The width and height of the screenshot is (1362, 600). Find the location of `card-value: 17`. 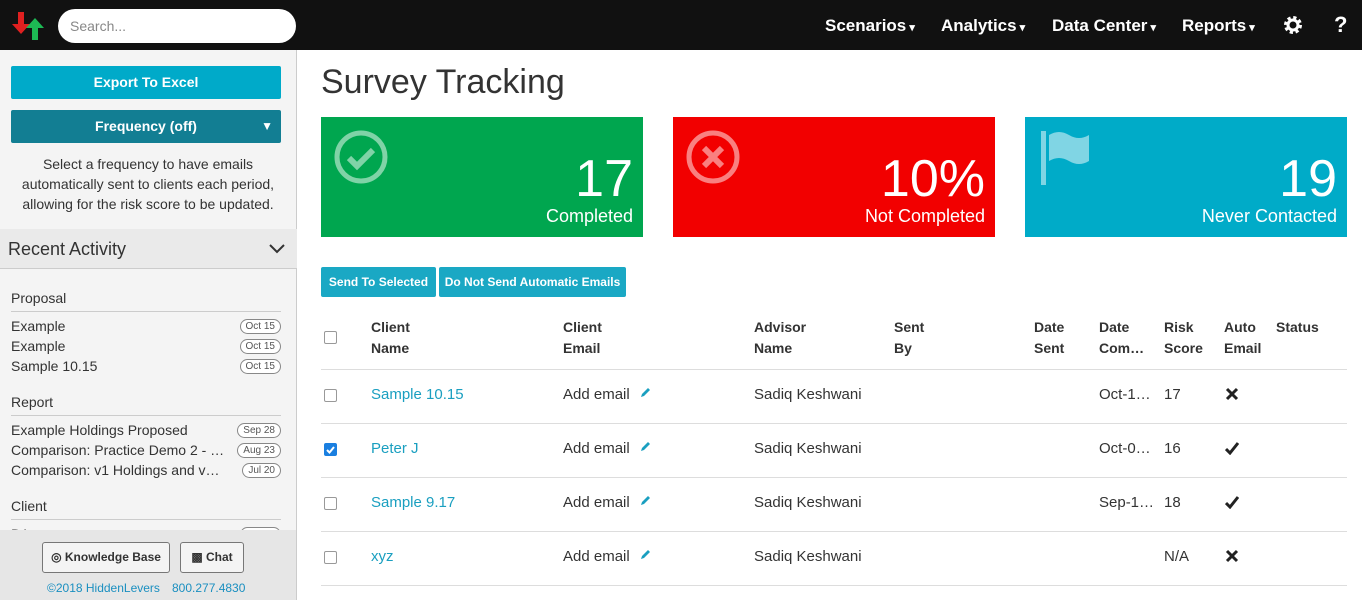

card-value: 17 is located at coordinates (604, 179).